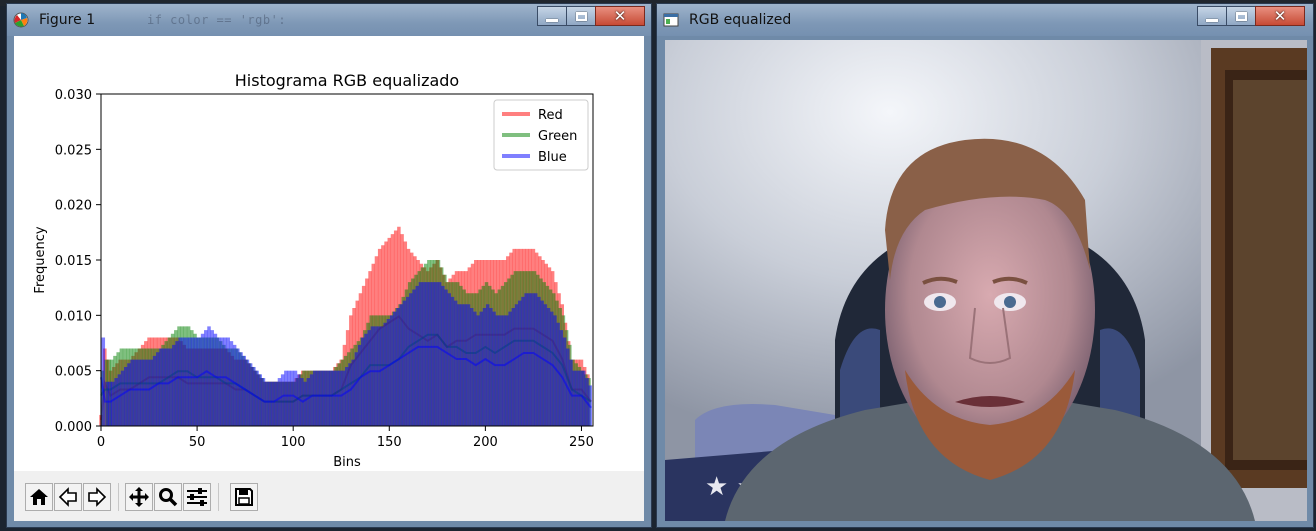 The height and width of the screenshot is (531, 1316). I want to click on y-tick-label: 0.010, so click(73, 316).